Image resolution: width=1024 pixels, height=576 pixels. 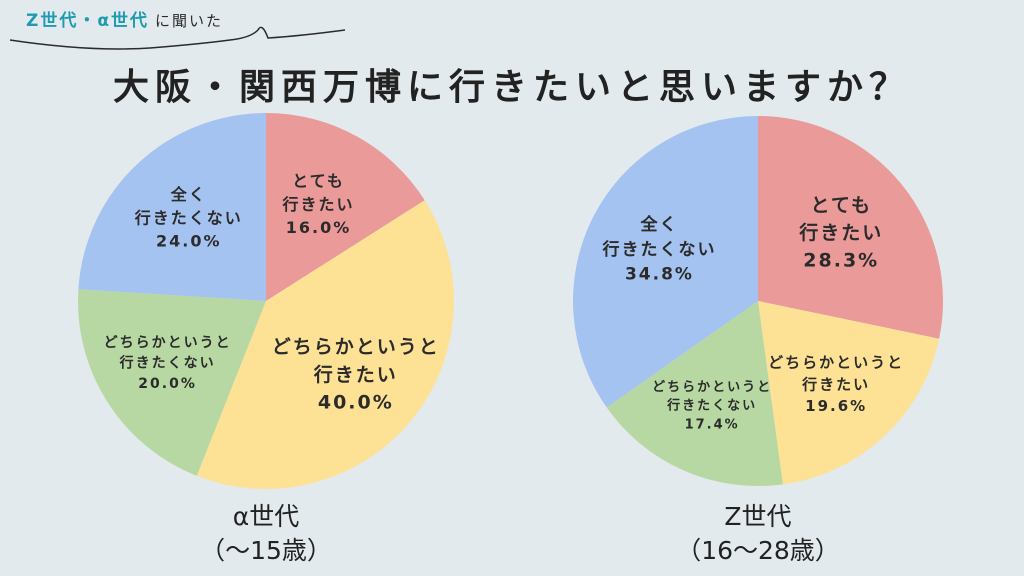 I want to click on group-caption-alpha: α世代 （〜15歳）, so click(x=266, y=534).